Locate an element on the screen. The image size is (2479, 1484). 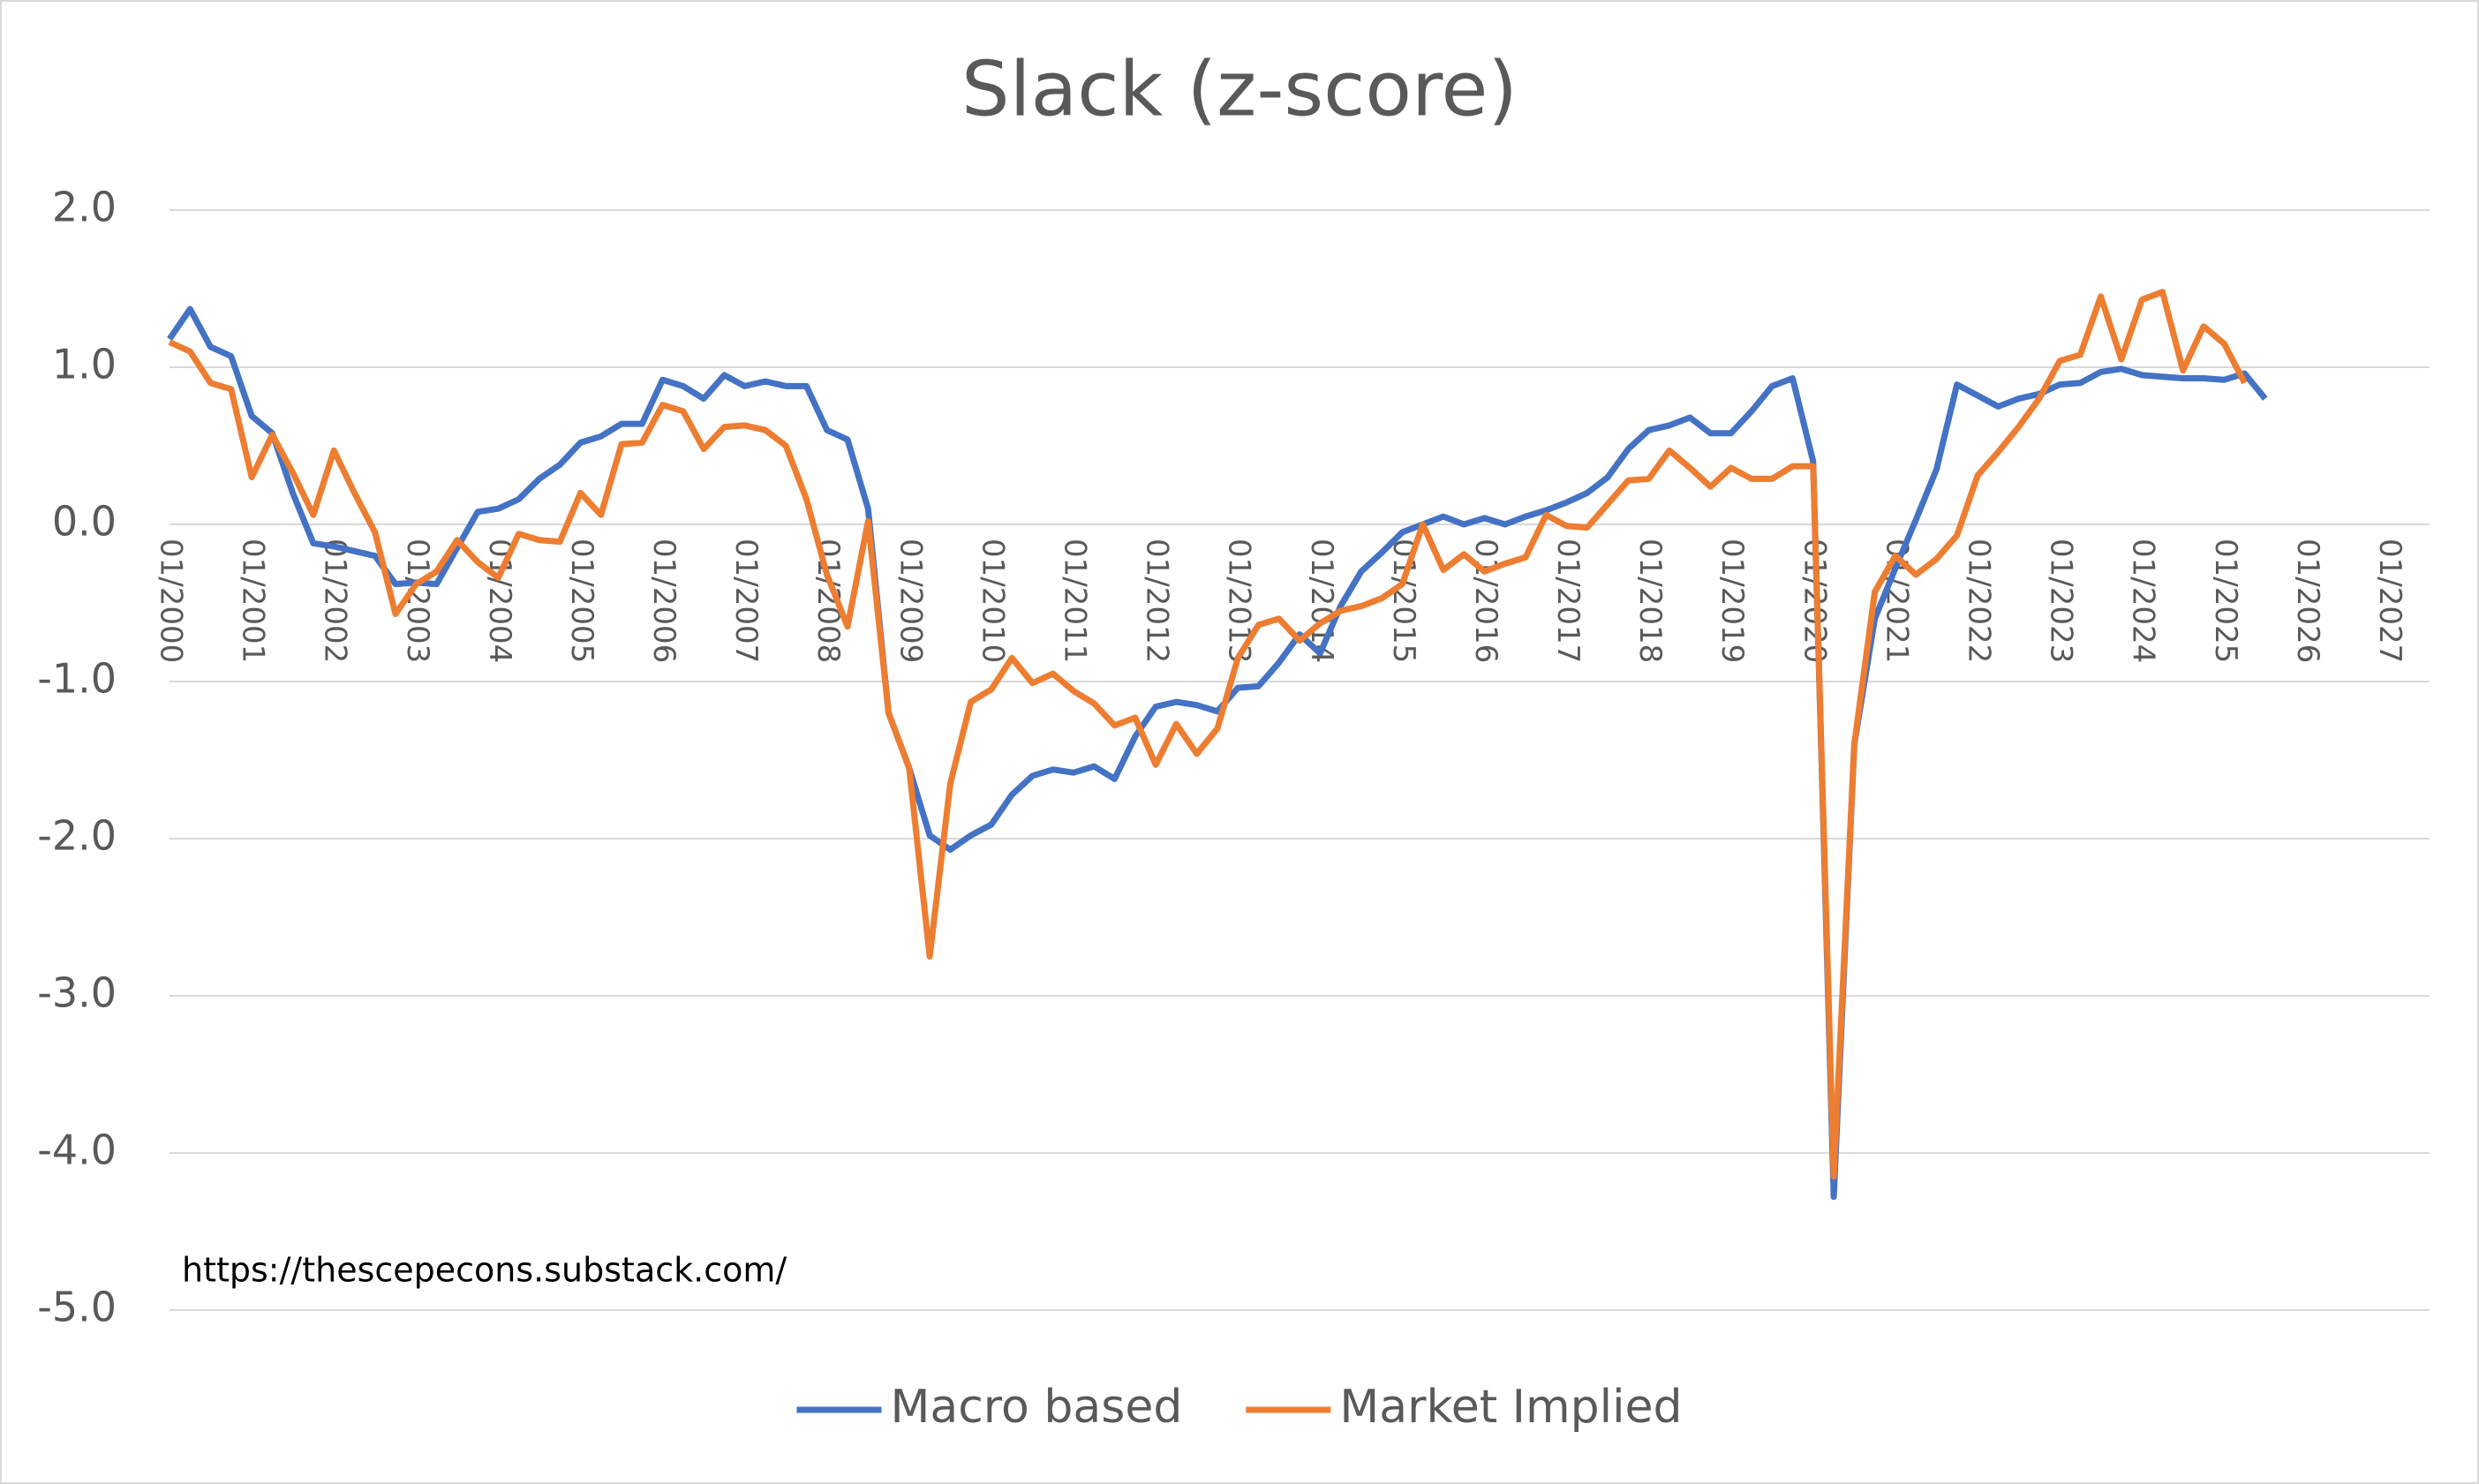
x-tick-label: 01/2017 is located at coordinates (1568, 601).